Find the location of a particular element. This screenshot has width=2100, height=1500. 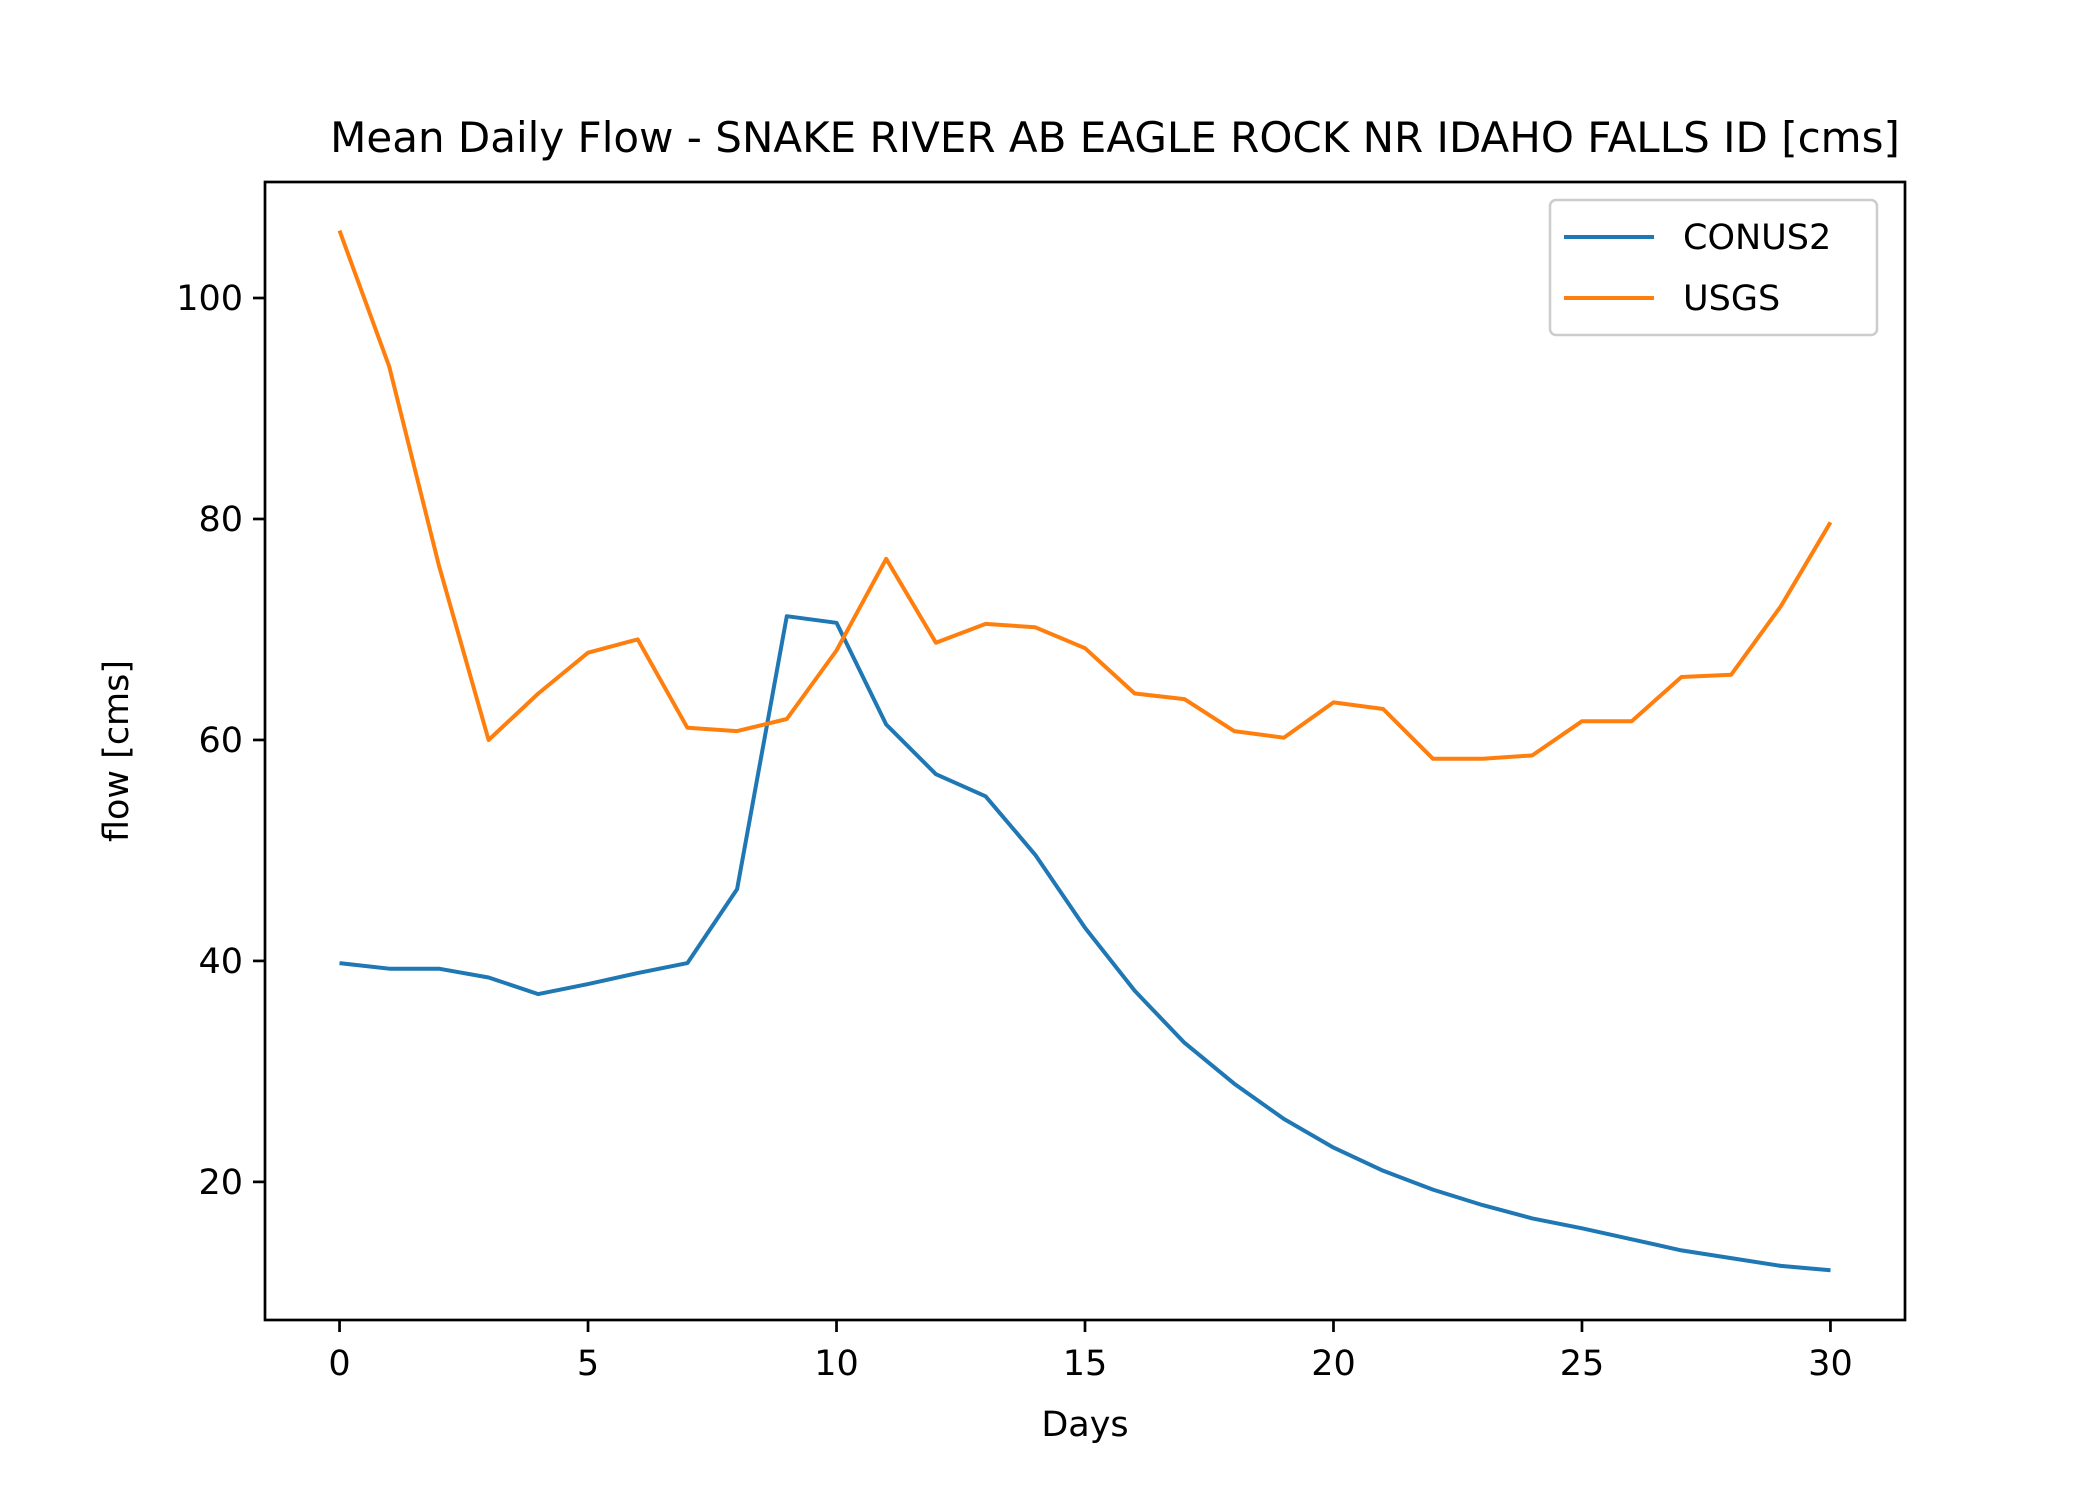

y-axis-label: flow [cms] is located at coordinates (117, 751).